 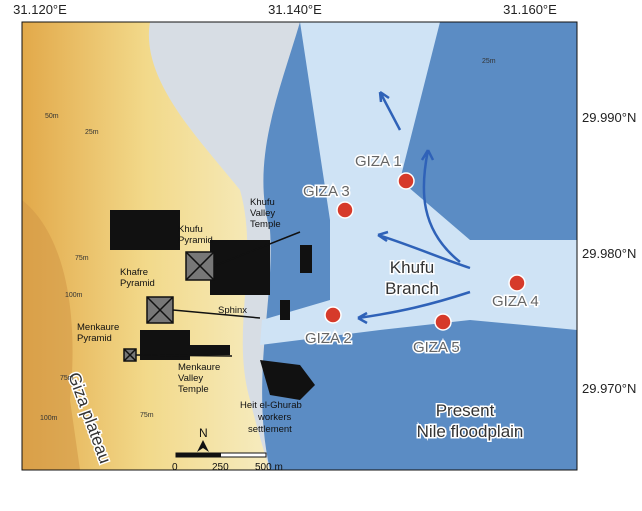 What do you see at coordinates (609, 388) in the screenshot?
I see `lat-label: 29.970°N` at bounding box center [609, 388].